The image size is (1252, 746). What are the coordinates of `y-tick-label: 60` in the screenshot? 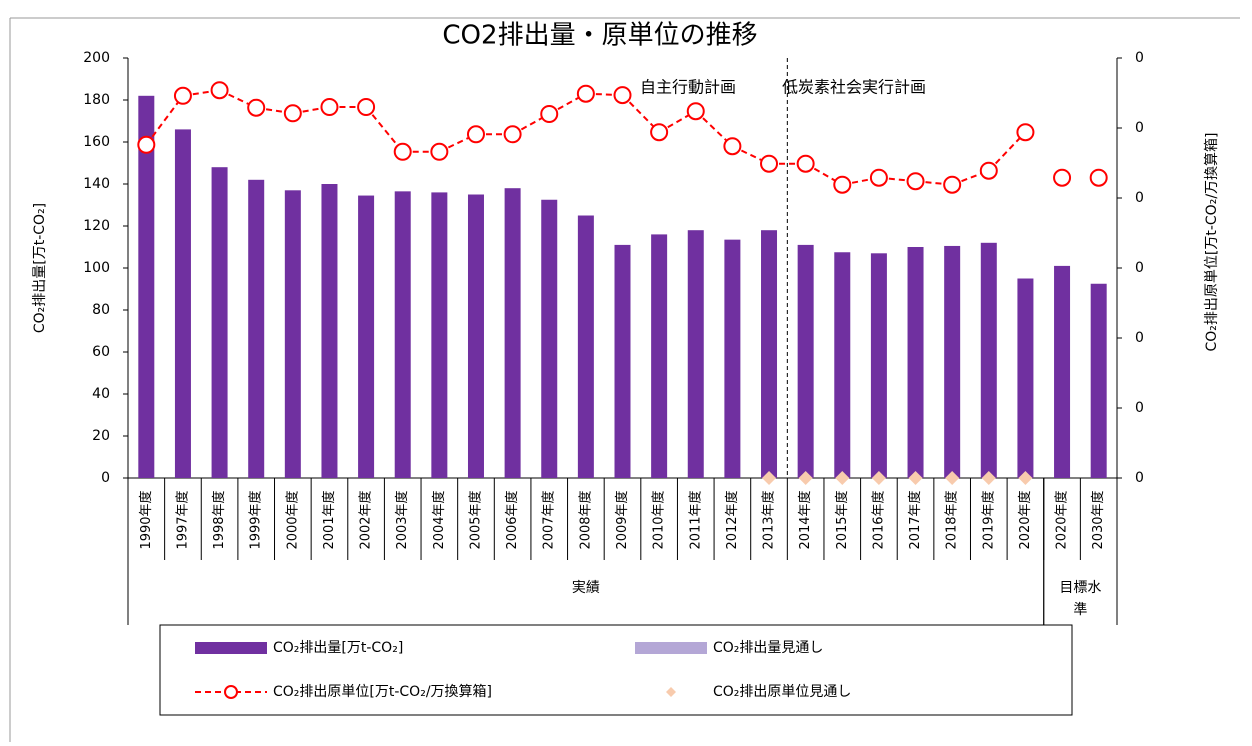 It's located at (101, 352).